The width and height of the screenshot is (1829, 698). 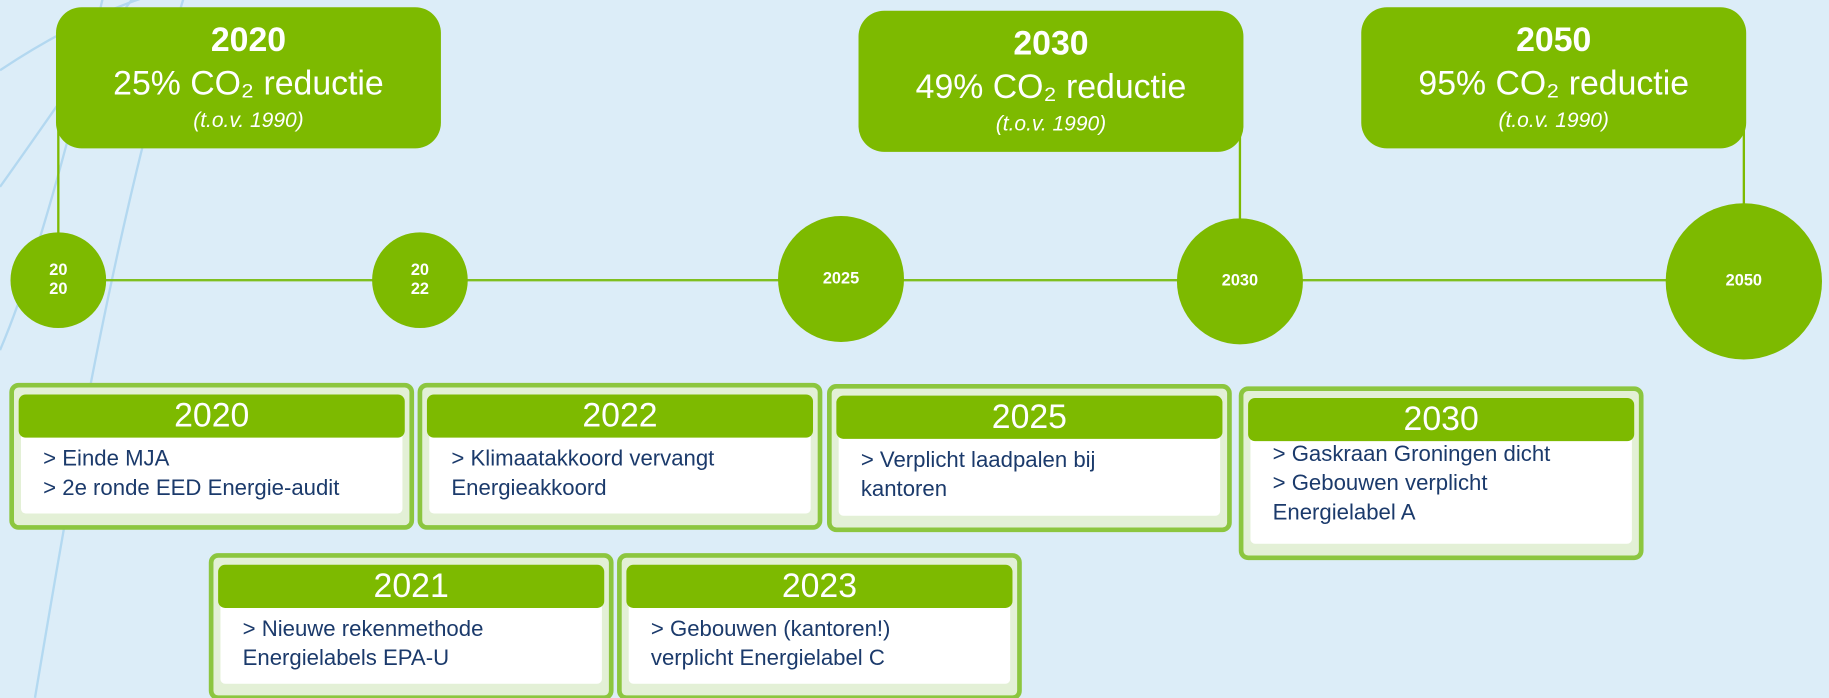 I want to click on event-line: > Gebouwen verplicht, so click(x=1380, y=482).